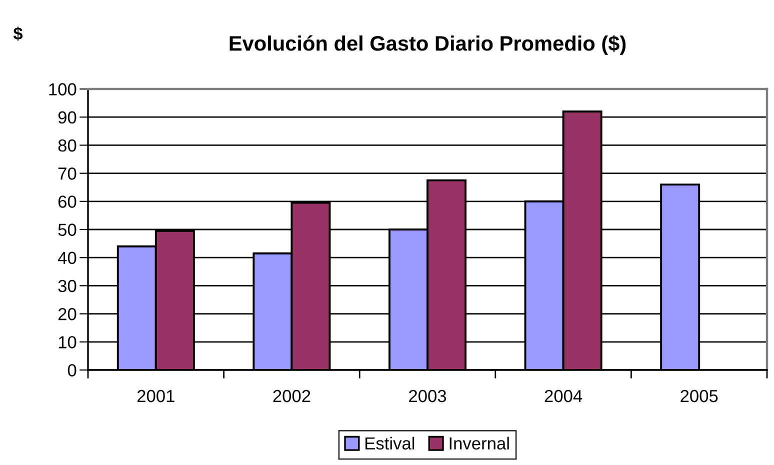 This screenshot has width=774, height=465. I want to click on chart-title: Evolución del Gasto Diario Promedio ($), so click(428, 45).